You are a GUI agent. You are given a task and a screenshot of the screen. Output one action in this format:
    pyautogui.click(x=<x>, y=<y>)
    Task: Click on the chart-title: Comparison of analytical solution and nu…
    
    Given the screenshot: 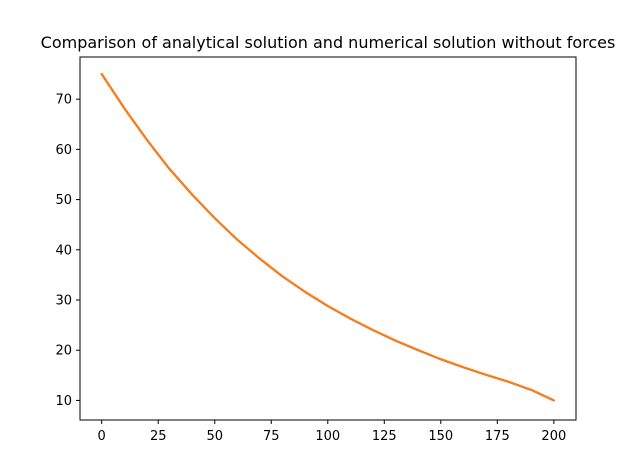 What is the action you would take?
    pyautogui.click(x=328, y=42)
    